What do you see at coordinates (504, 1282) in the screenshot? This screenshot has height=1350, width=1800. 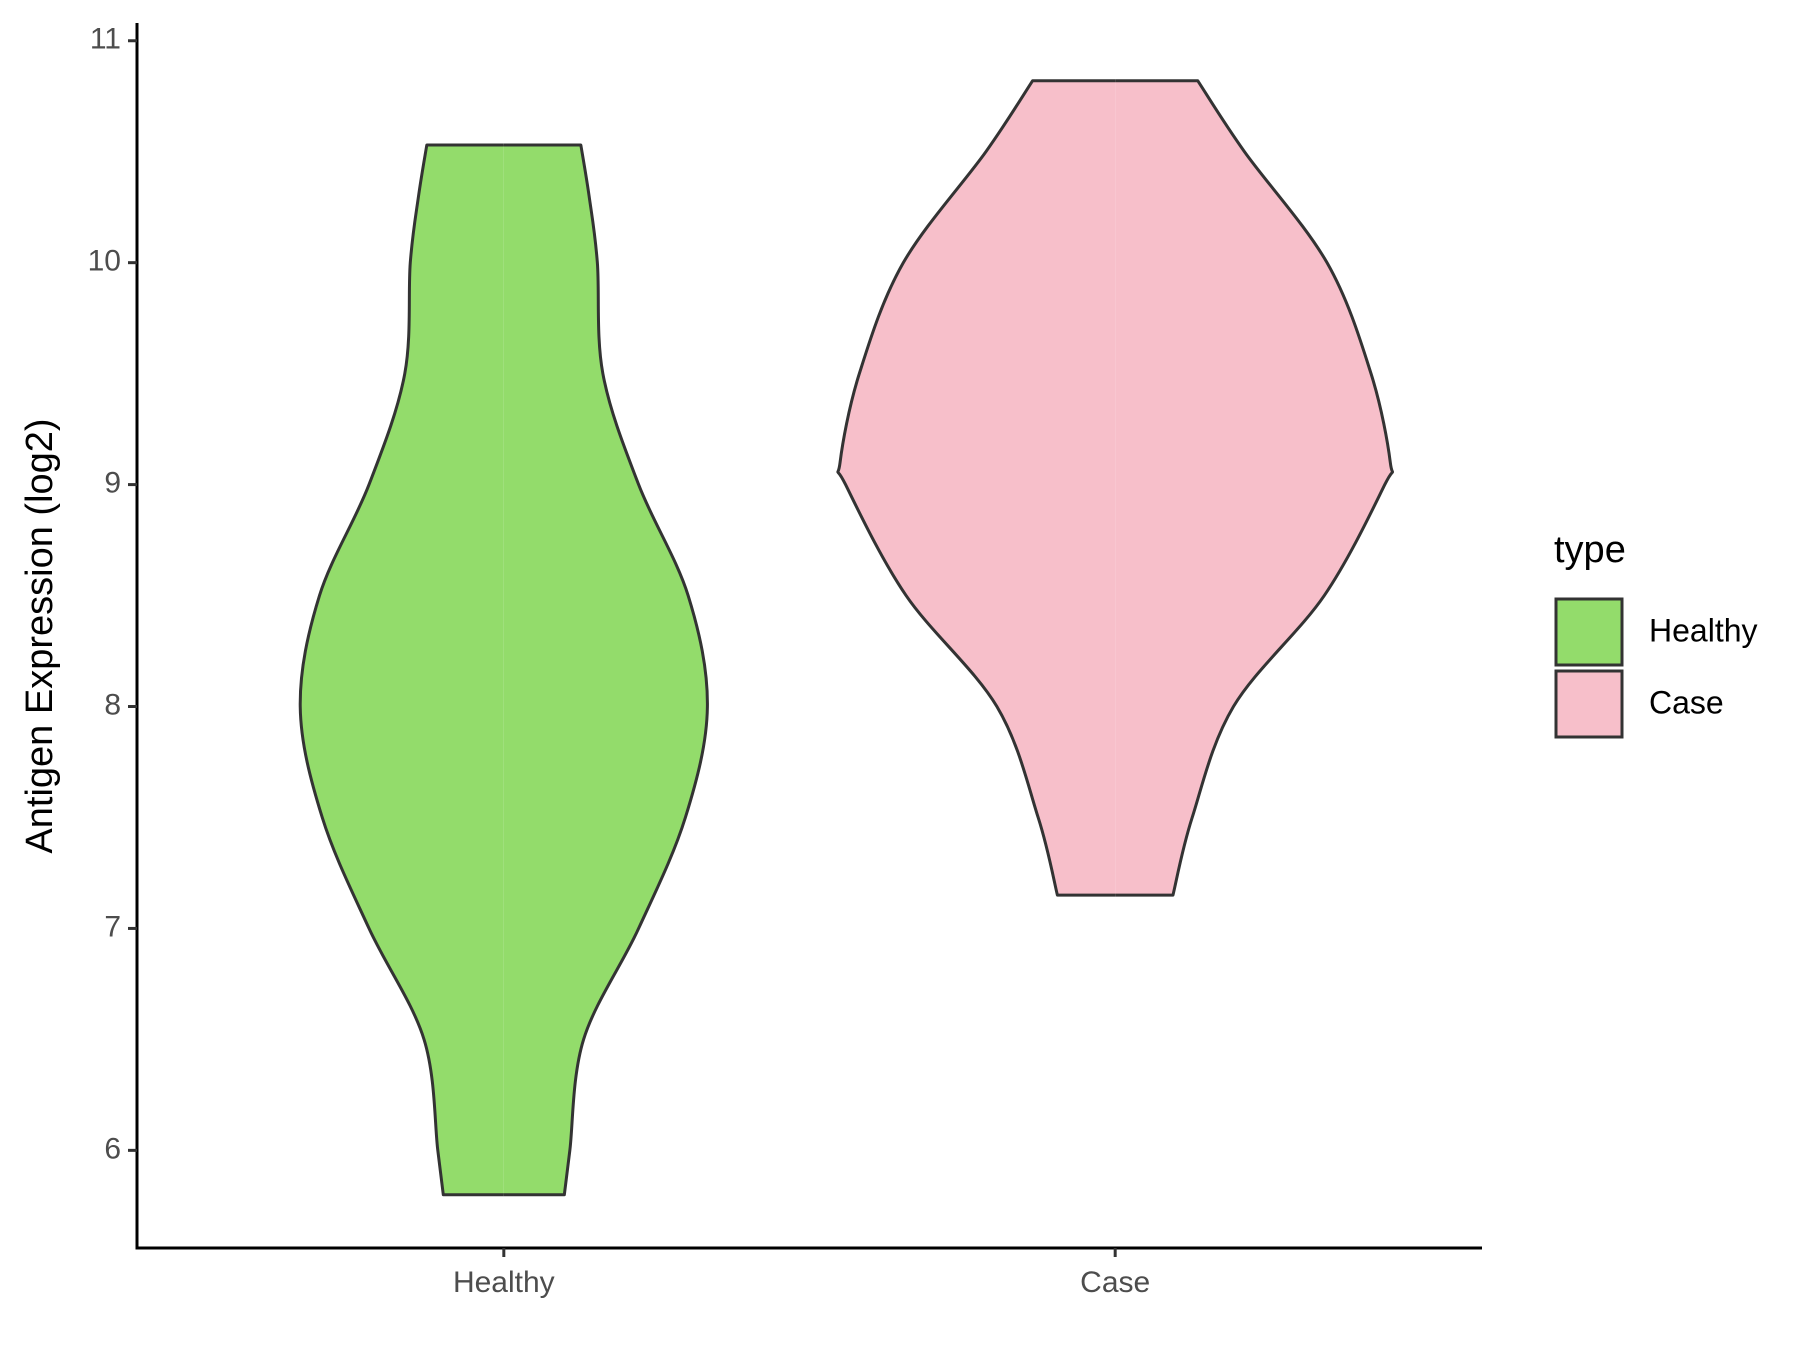 I see `x-tick-label: Healthy` at bounding box center [504, 1282].